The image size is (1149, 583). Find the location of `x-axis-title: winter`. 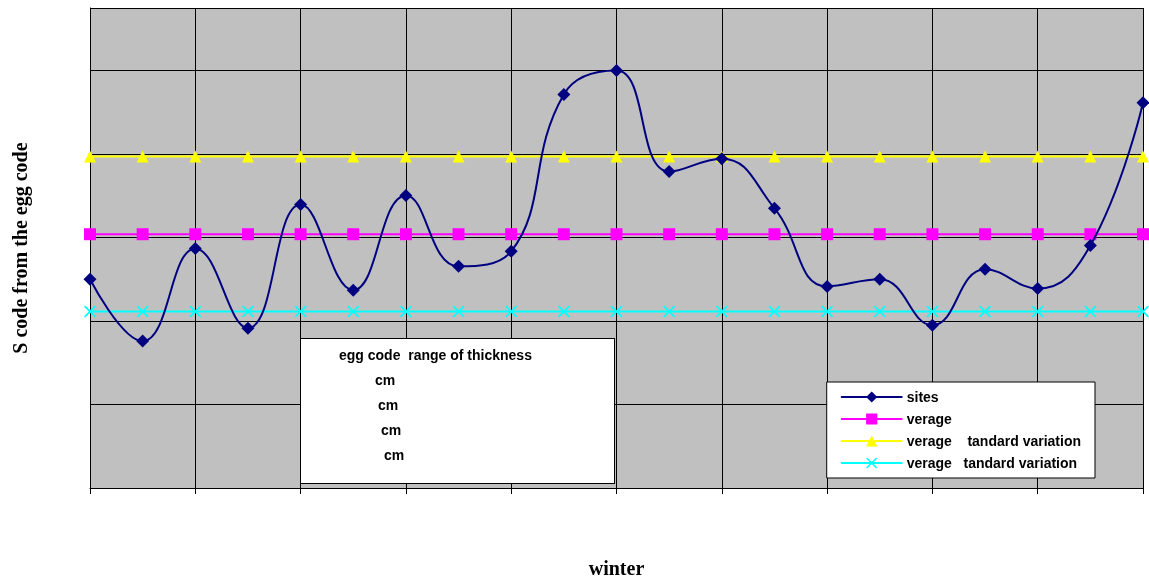

x-axis-title: winter is located at coordinates (616, 568).